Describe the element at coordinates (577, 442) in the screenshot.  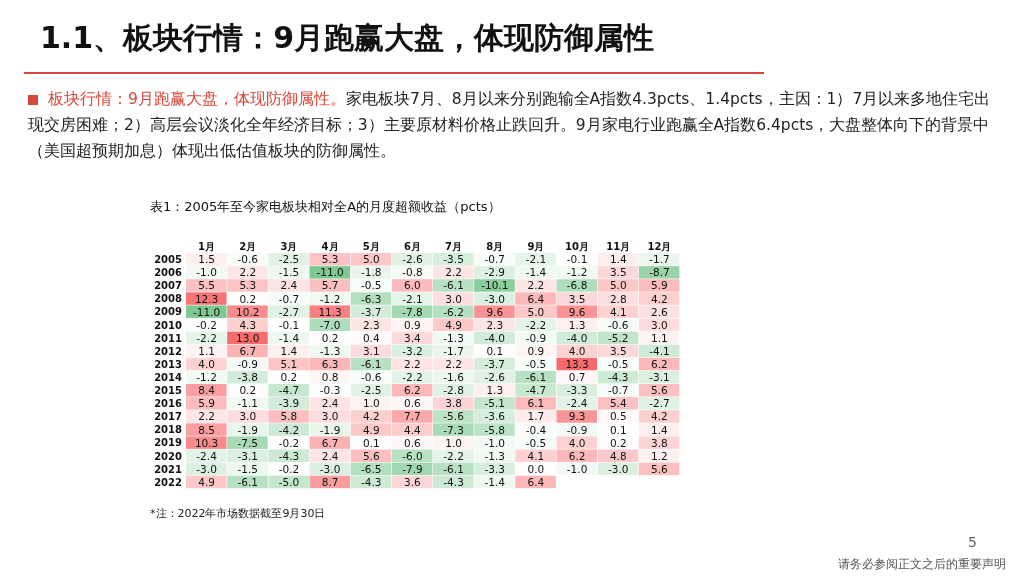
I see `data-label: 4.0` at that location.